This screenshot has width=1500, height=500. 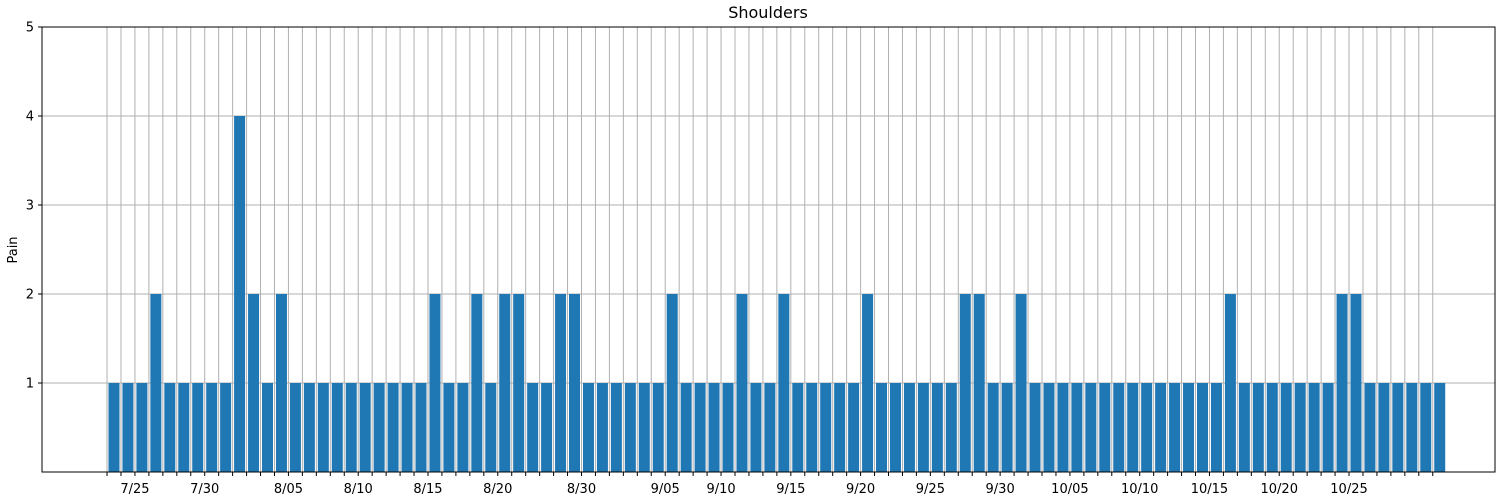 I want to click on chart-title: Shoulders, so click(x=768, y=12).